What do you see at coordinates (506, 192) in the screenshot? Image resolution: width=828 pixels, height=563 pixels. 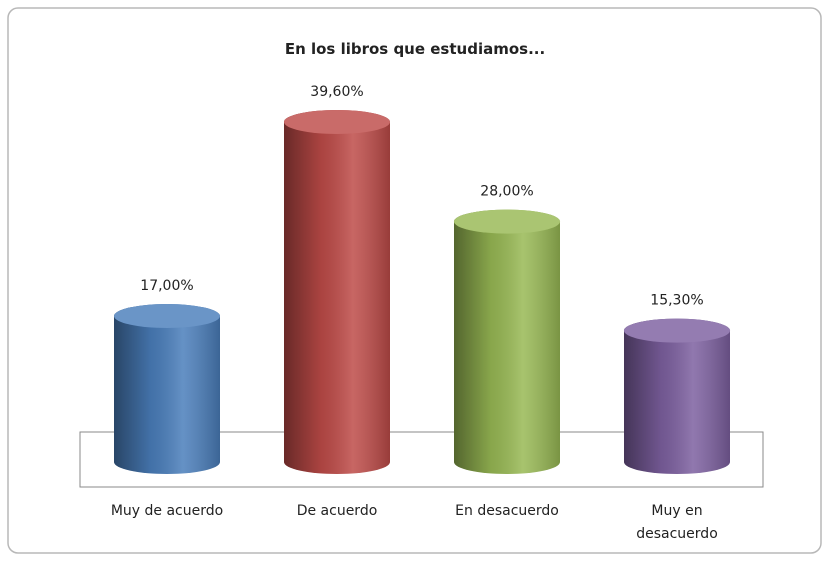 I see `value-label: 28,00%` at bounding box center [506, 192].